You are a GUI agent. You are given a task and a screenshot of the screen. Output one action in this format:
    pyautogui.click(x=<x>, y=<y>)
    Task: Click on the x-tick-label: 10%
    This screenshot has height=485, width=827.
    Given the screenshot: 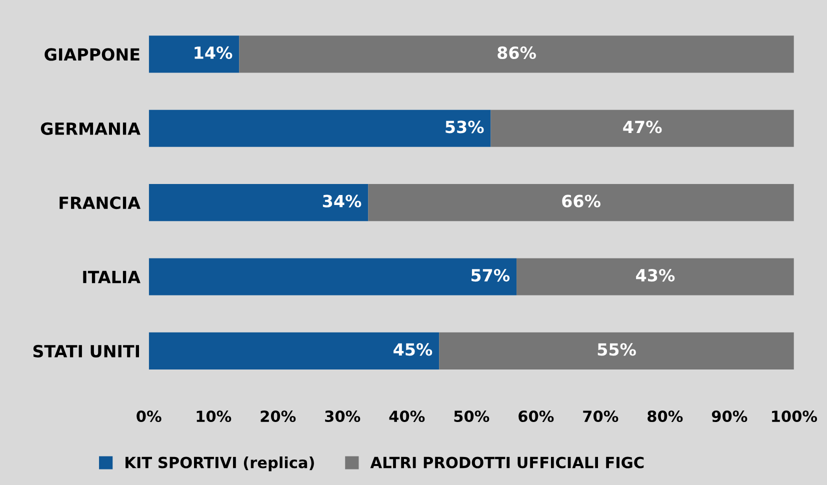 What is the action you would take?
    pyautogui.click(x=214, y=416)
    